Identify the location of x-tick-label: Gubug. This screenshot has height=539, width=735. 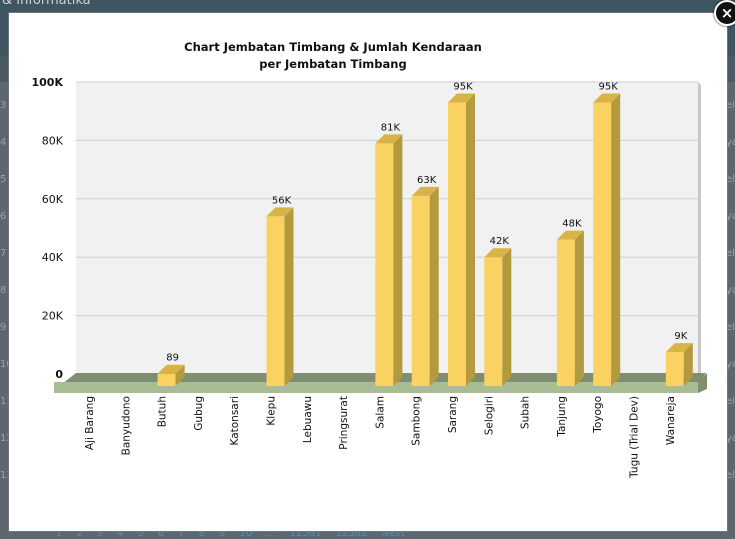
(199, 413).